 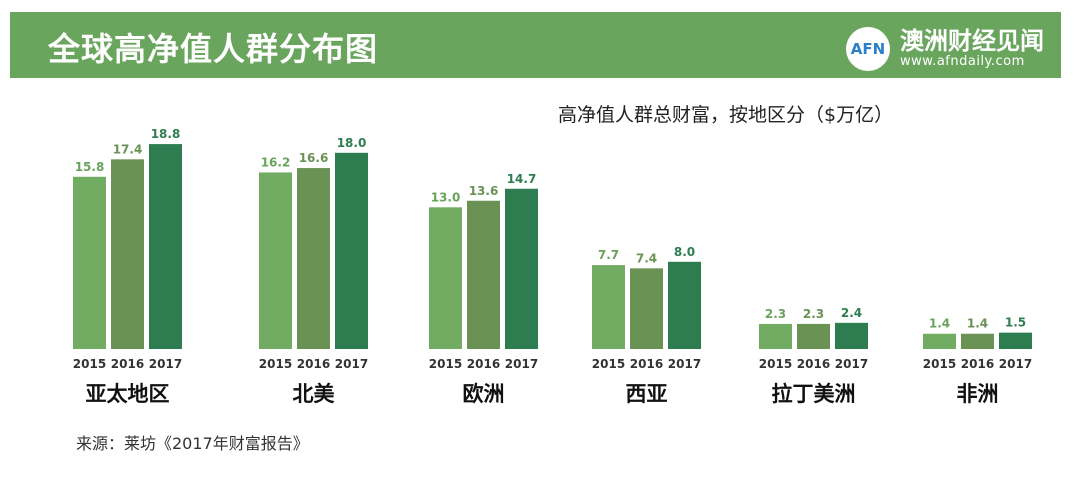 What do you see at coordinates (484, 191) in the screenshot?
I see `value-label: 13.6` at bounding box center [484, 191].